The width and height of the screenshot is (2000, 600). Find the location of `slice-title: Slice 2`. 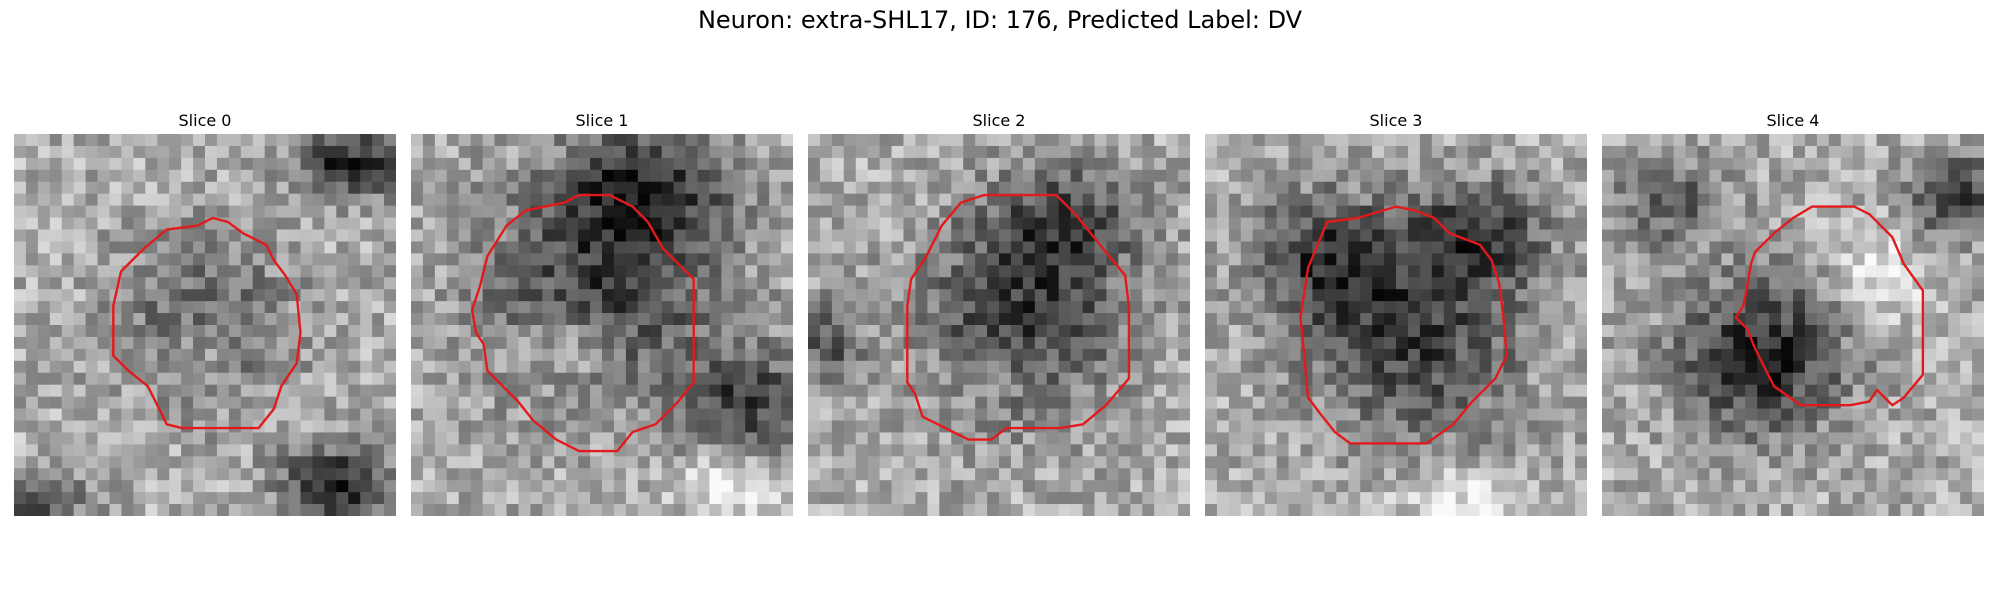

slice-title: Slice 2 is located at coordinates (999, 120).